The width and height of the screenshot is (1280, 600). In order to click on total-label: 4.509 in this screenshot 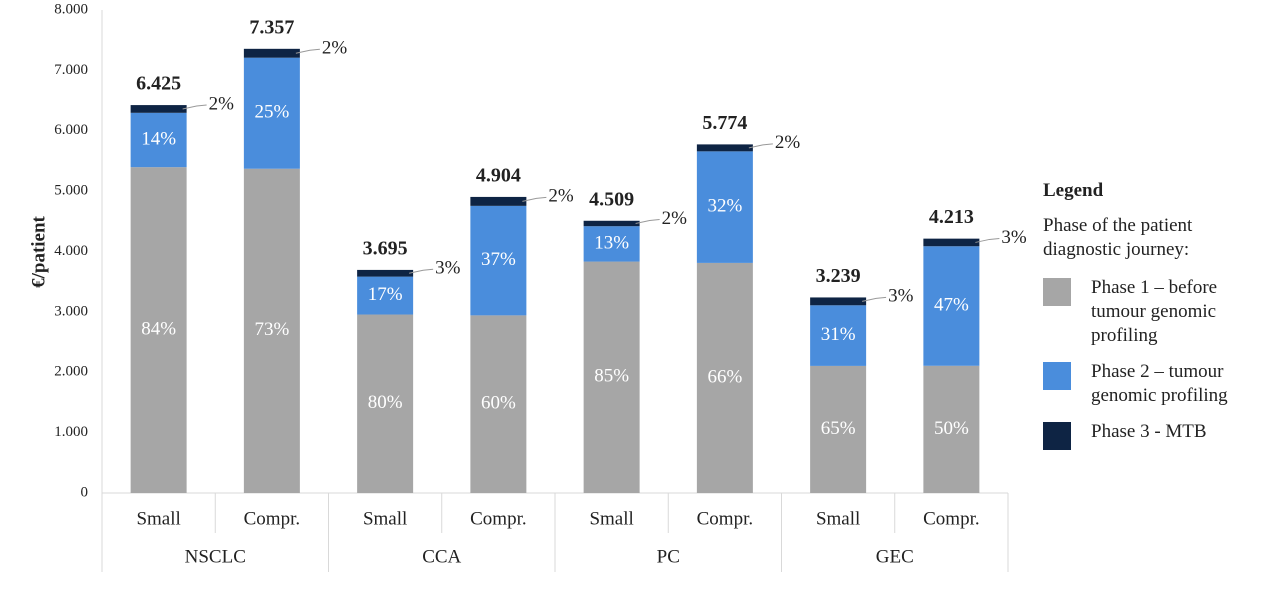, I will do `click(611, 199)`.